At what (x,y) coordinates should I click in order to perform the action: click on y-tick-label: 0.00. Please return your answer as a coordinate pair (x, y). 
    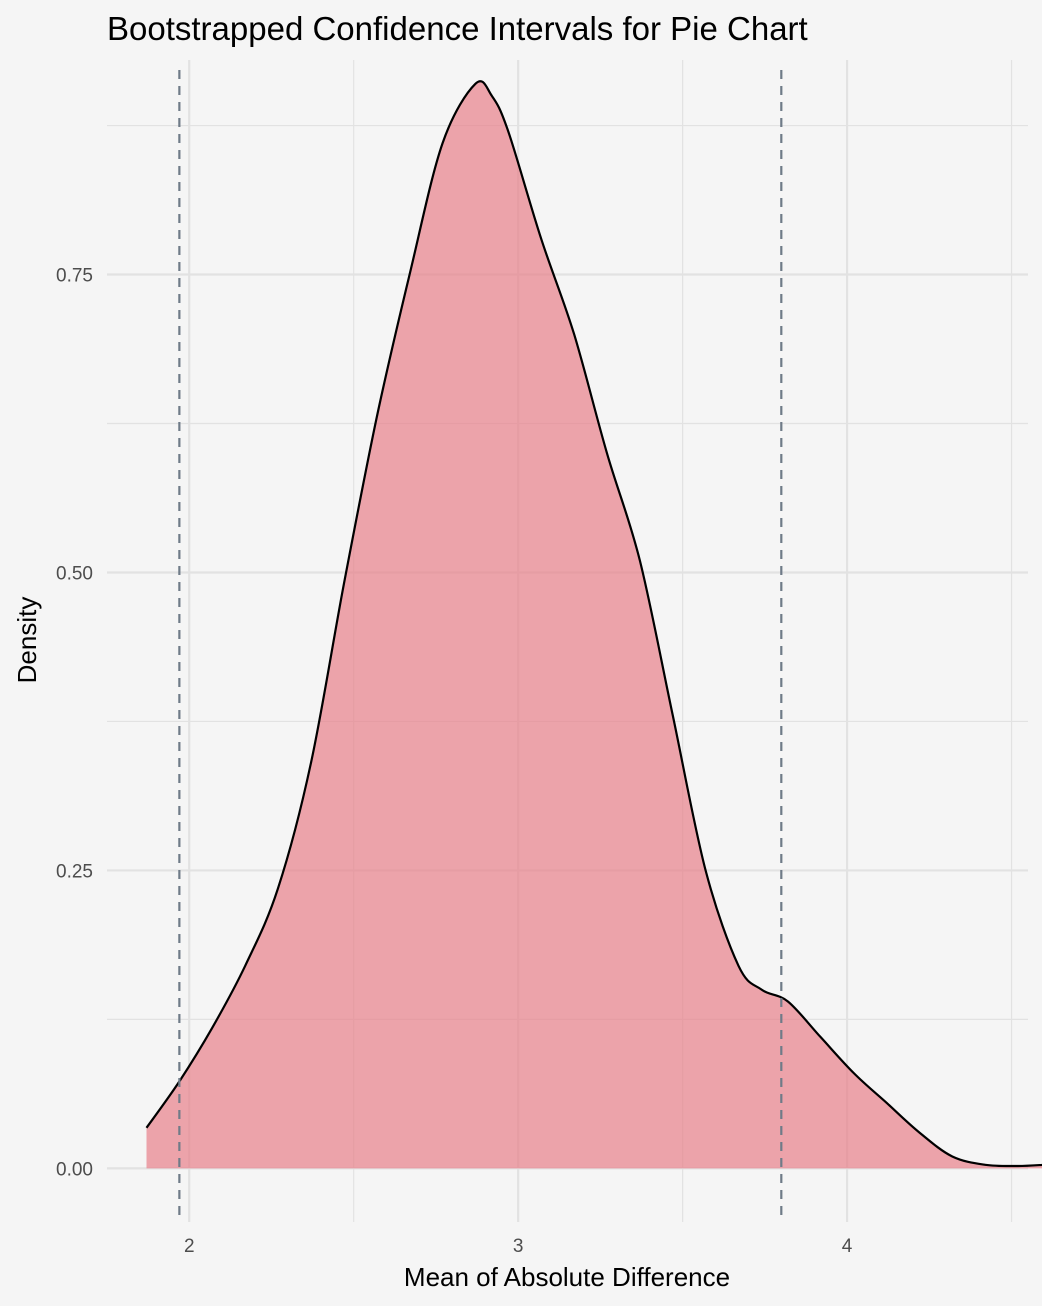
    Looking at the image, I should click on (74, 1169).